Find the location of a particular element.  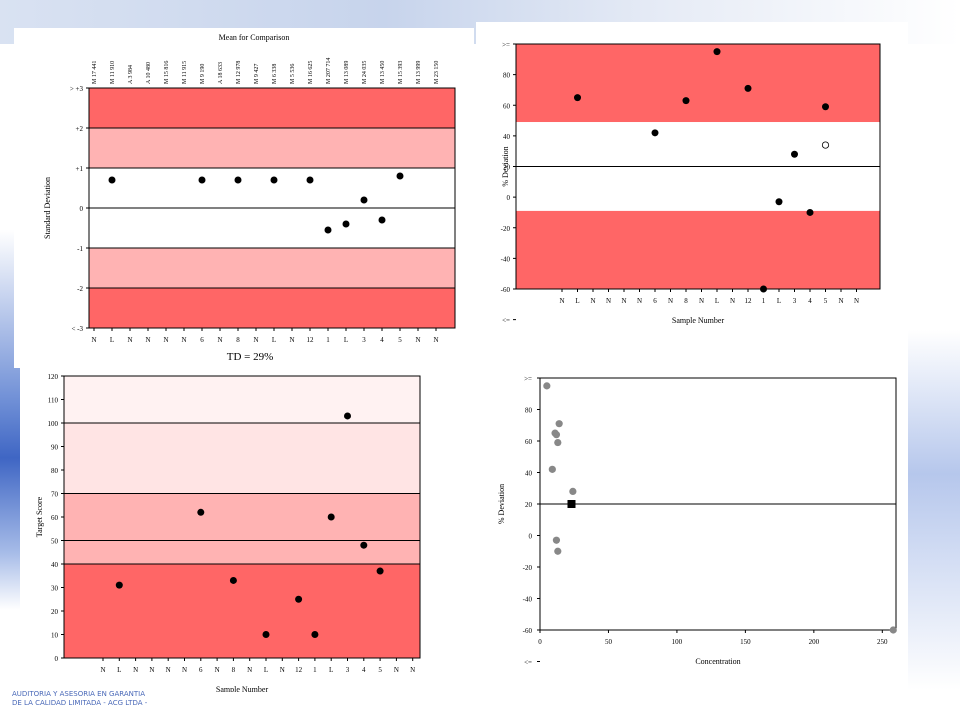

footer-line2: DE LA CALIDAD LIMITADA - ACG LTDA - is located at coordinates (80, 703).